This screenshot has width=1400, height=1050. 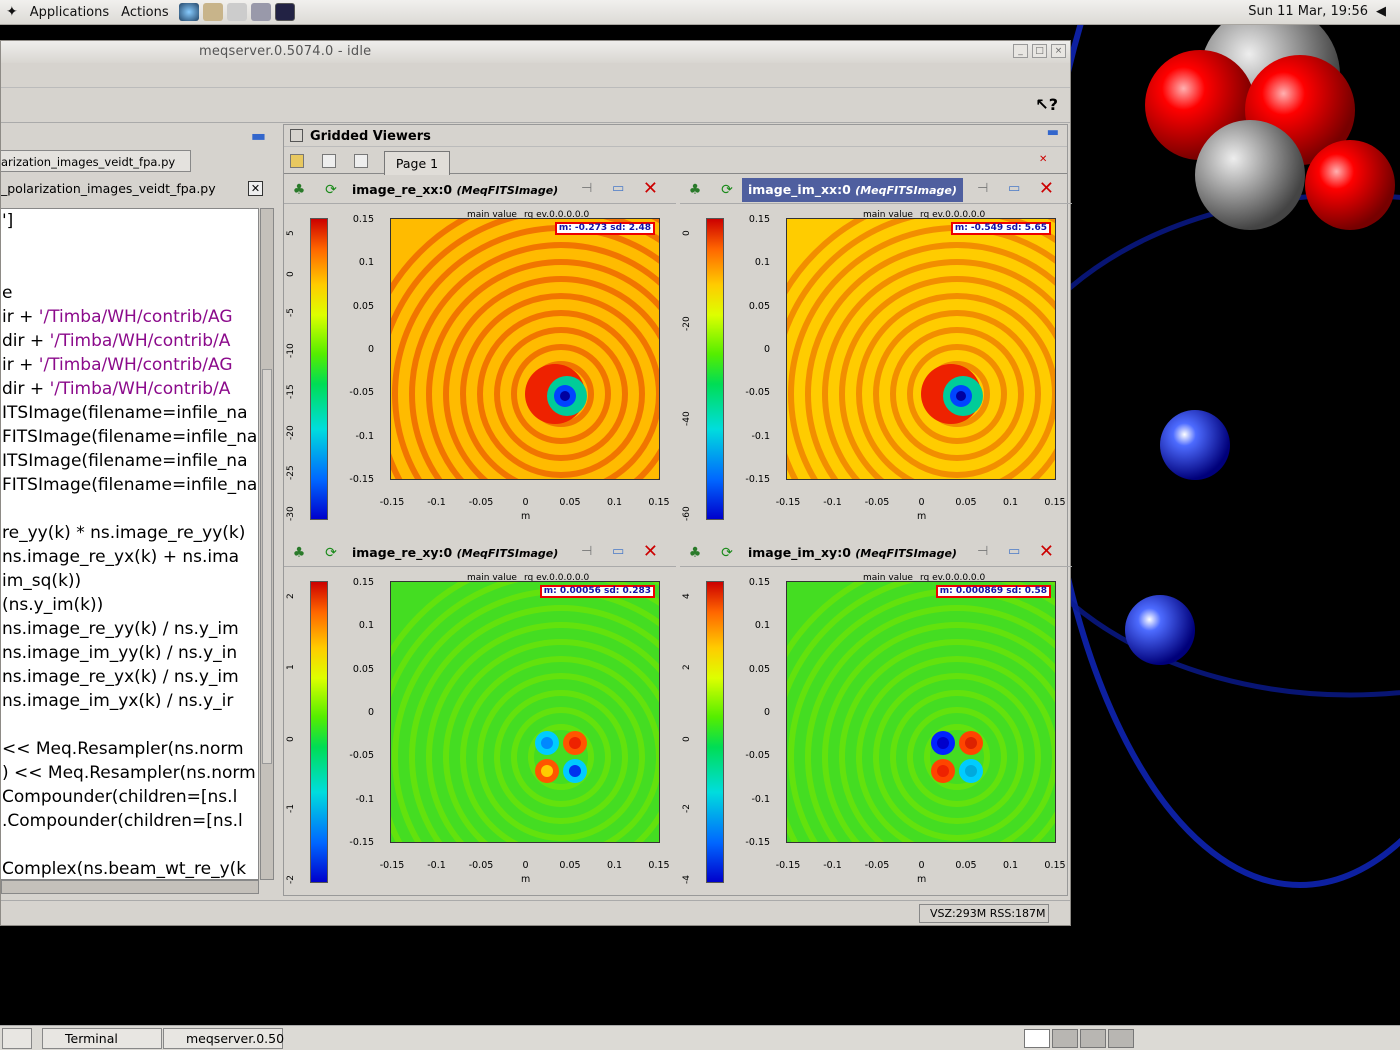 I want to click on close-file-button: ✕, so click(x=255, y=188).